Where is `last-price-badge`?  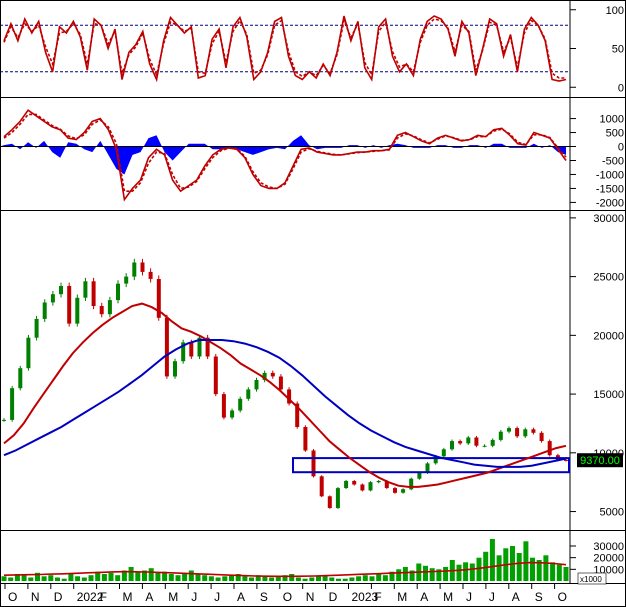 last-price-badge is located at coordinates (600, 460).